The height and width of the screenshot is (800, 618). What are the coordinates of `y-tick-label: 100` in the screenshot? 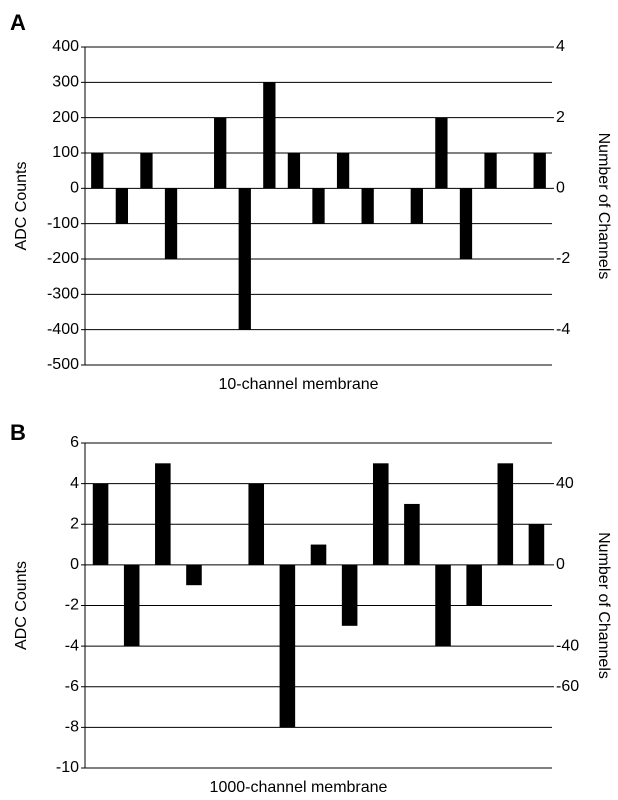 It's located at (65, 152).